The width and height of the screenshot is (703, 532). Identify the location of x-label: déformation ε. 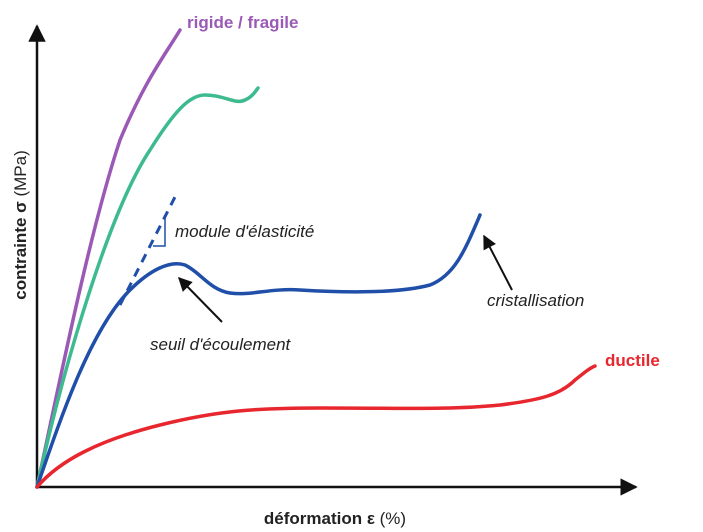
(319, 518).